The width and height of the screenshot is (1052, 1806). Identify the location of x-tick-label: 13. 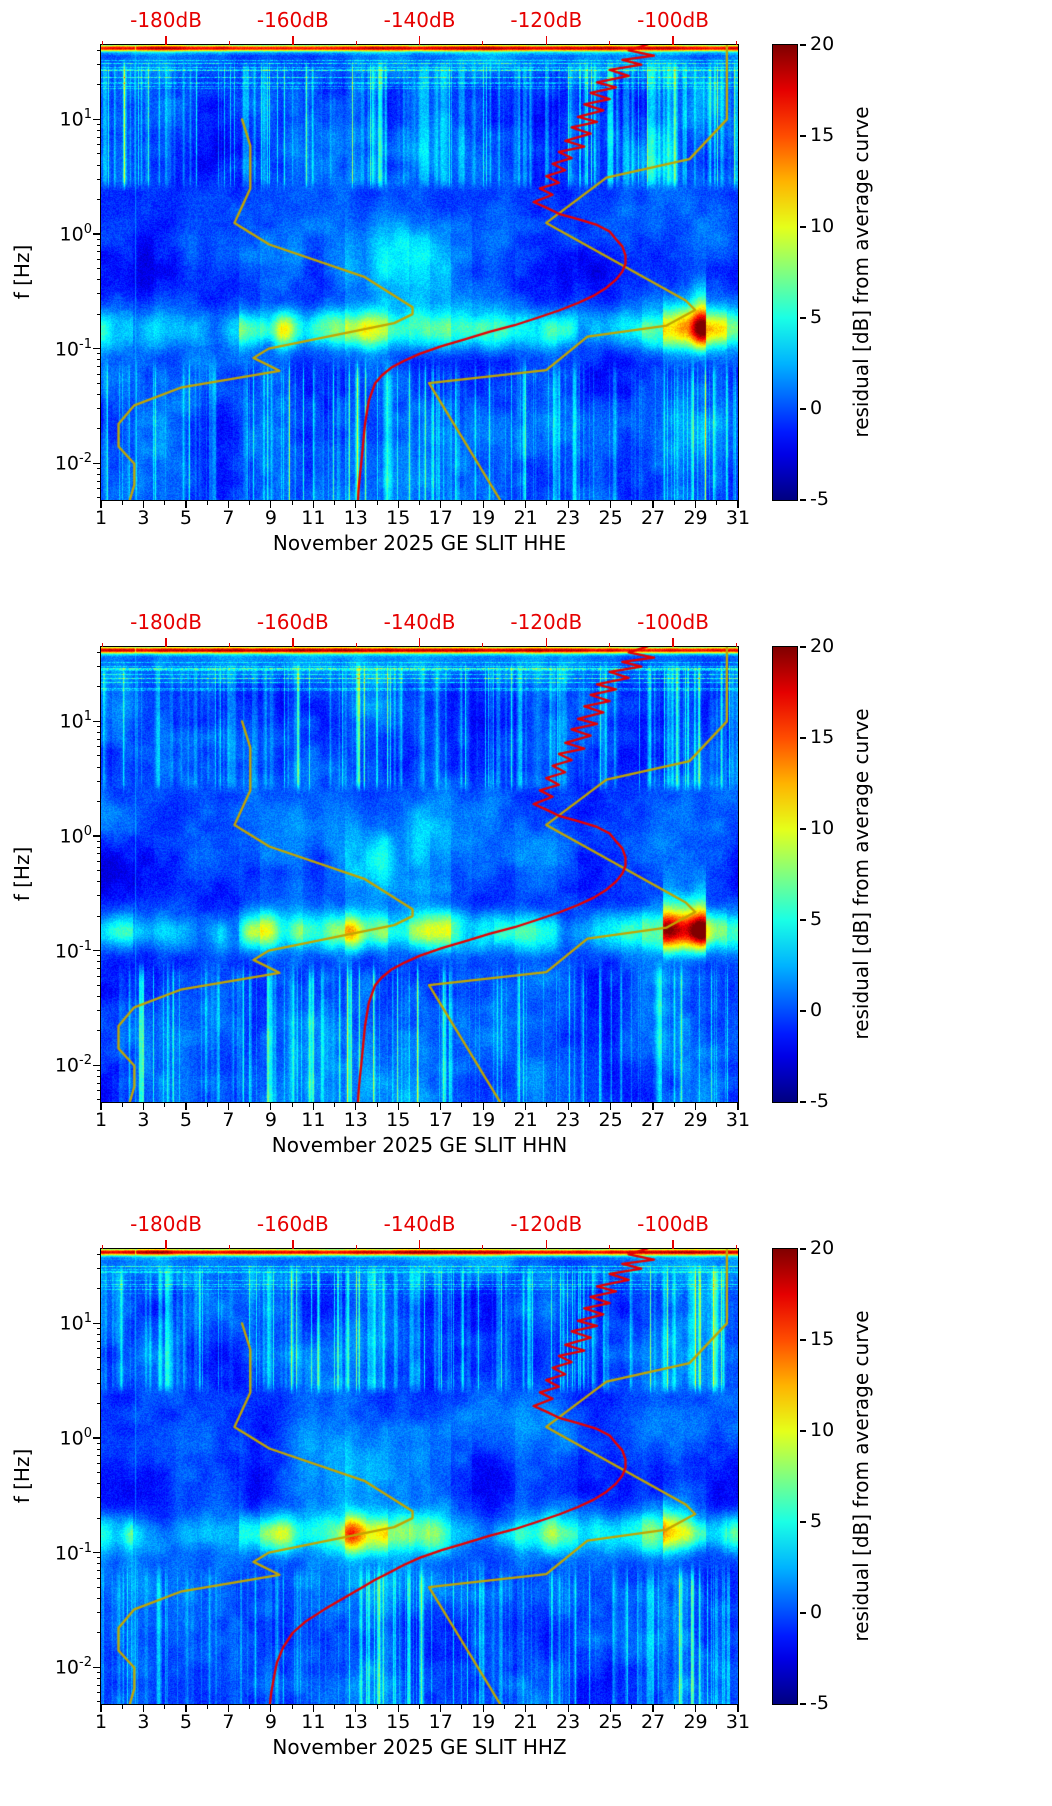
(355, 518).